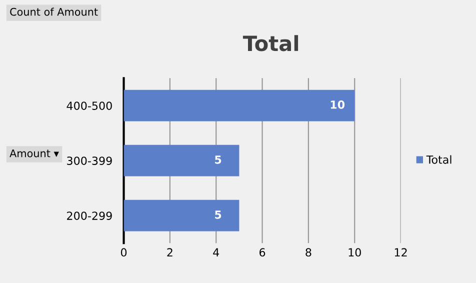  Describe the element at coordinates (34, 154) in the screenshot. I see `text: Amount ▾` at that location.